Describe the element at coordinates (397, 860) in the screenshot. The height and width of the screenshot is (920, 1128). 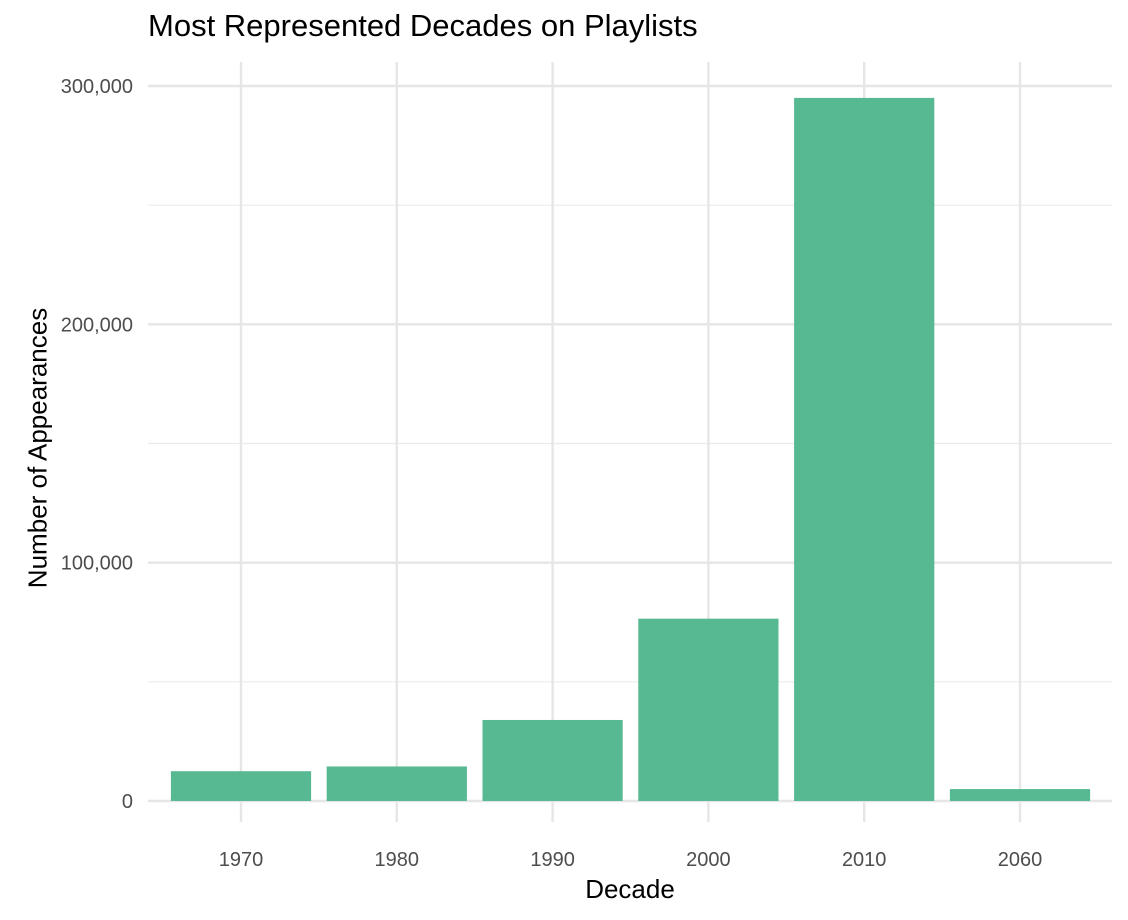
I see `x-tick-label: 1980` at that location.